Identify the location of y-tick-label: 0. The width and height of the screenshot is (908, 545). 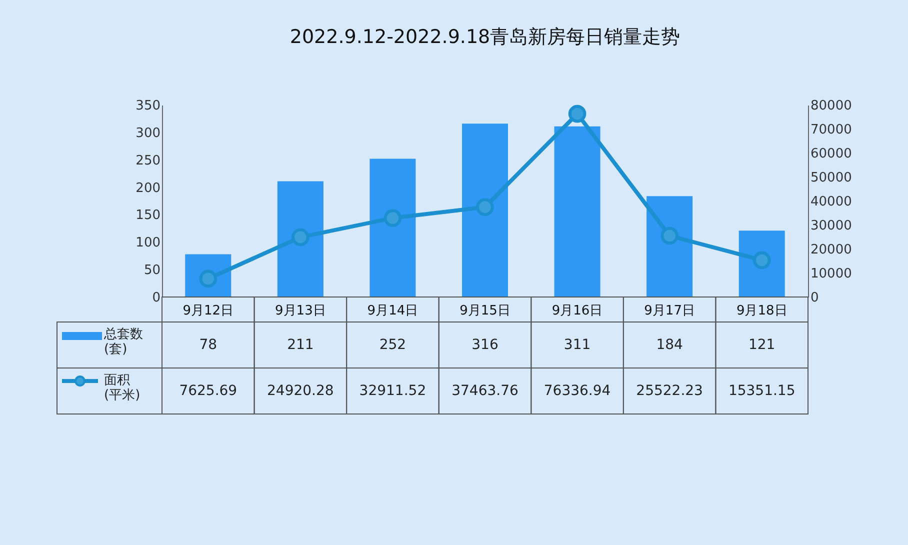
(156, 298).